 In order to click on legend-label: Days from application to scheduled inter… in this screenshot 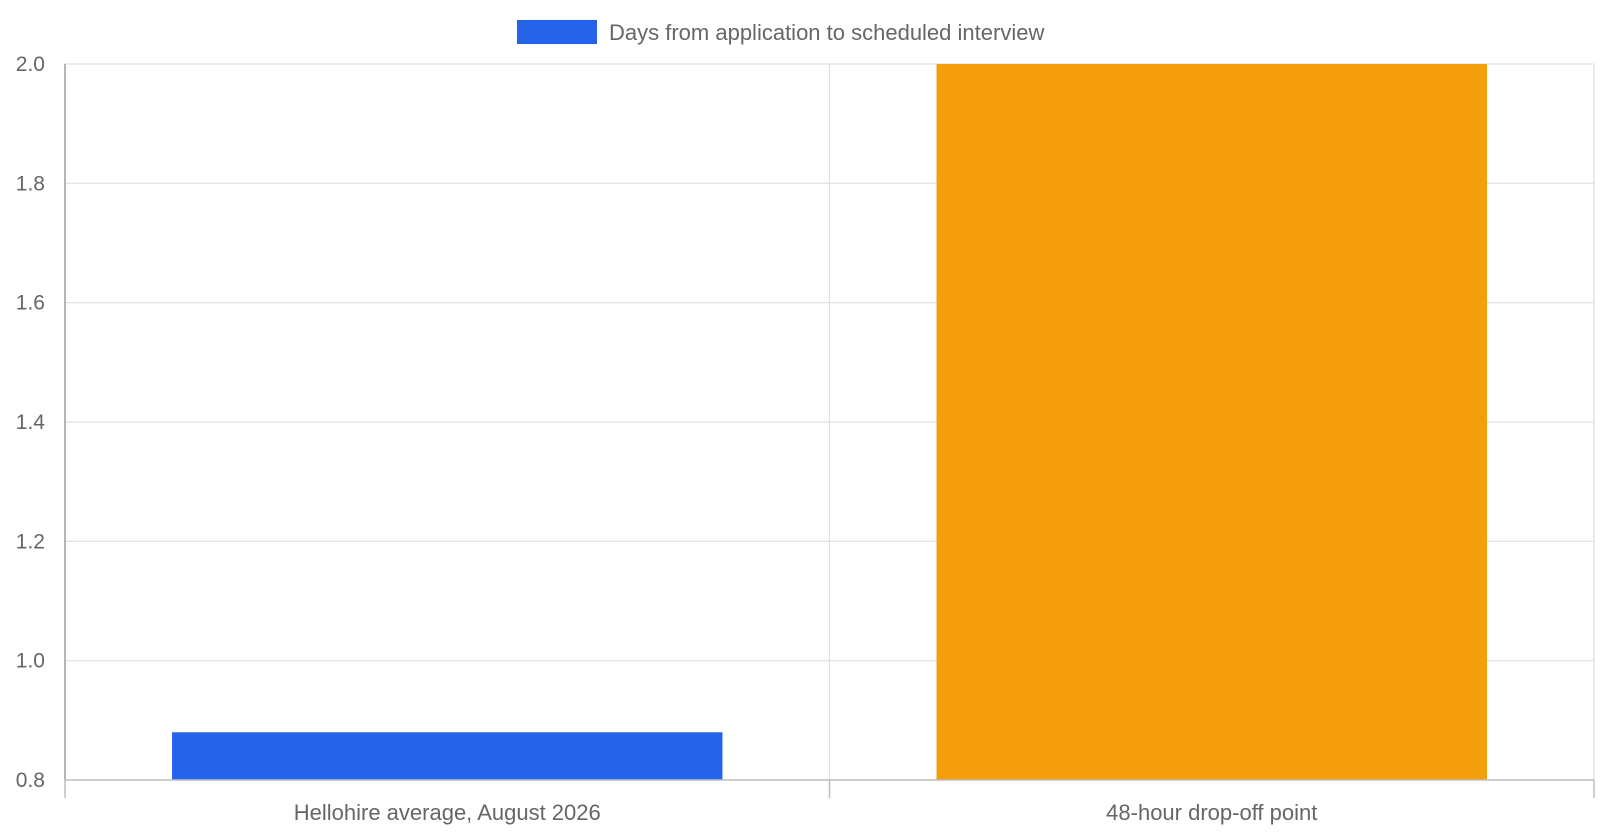, I will do `click(826, 32)`.